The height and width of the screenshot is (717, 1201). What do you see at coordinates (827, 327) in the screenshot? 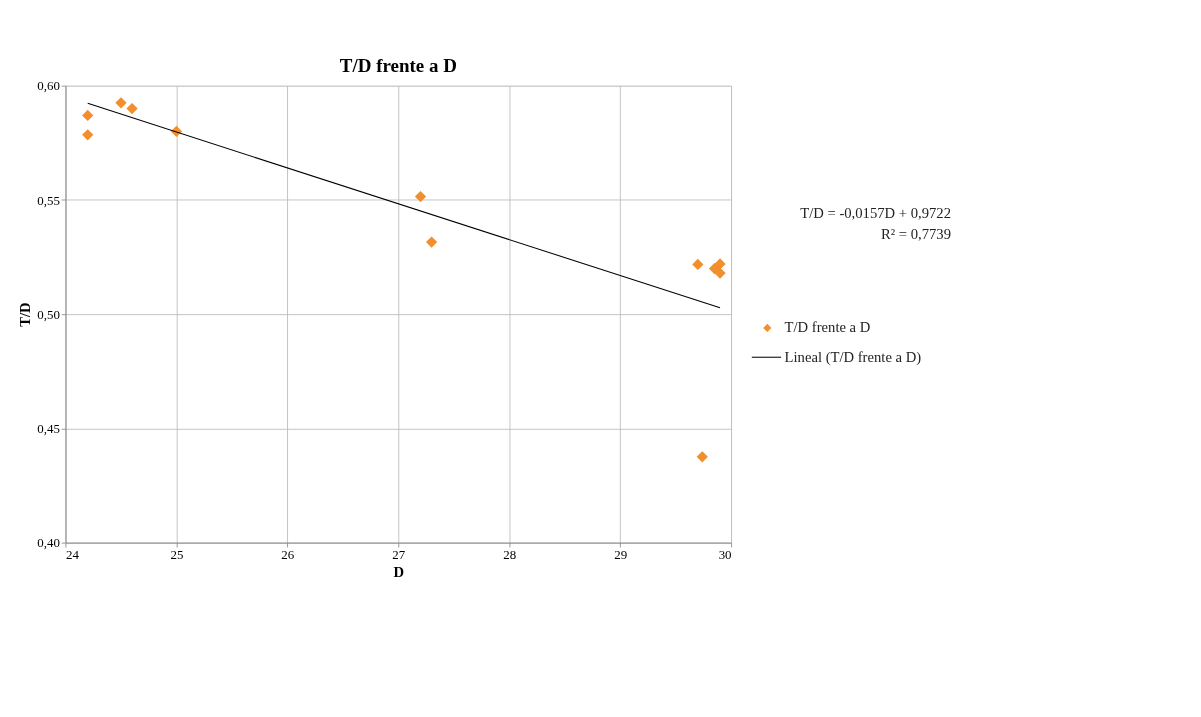
I see `legend-label: T/D frente a D` at bounding box center [827, 327].